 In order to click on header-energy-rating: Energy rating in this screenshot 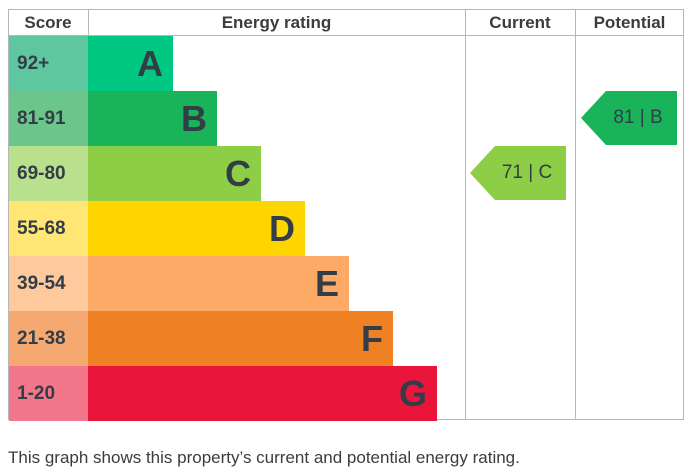, I will do `click(276, 22)`.